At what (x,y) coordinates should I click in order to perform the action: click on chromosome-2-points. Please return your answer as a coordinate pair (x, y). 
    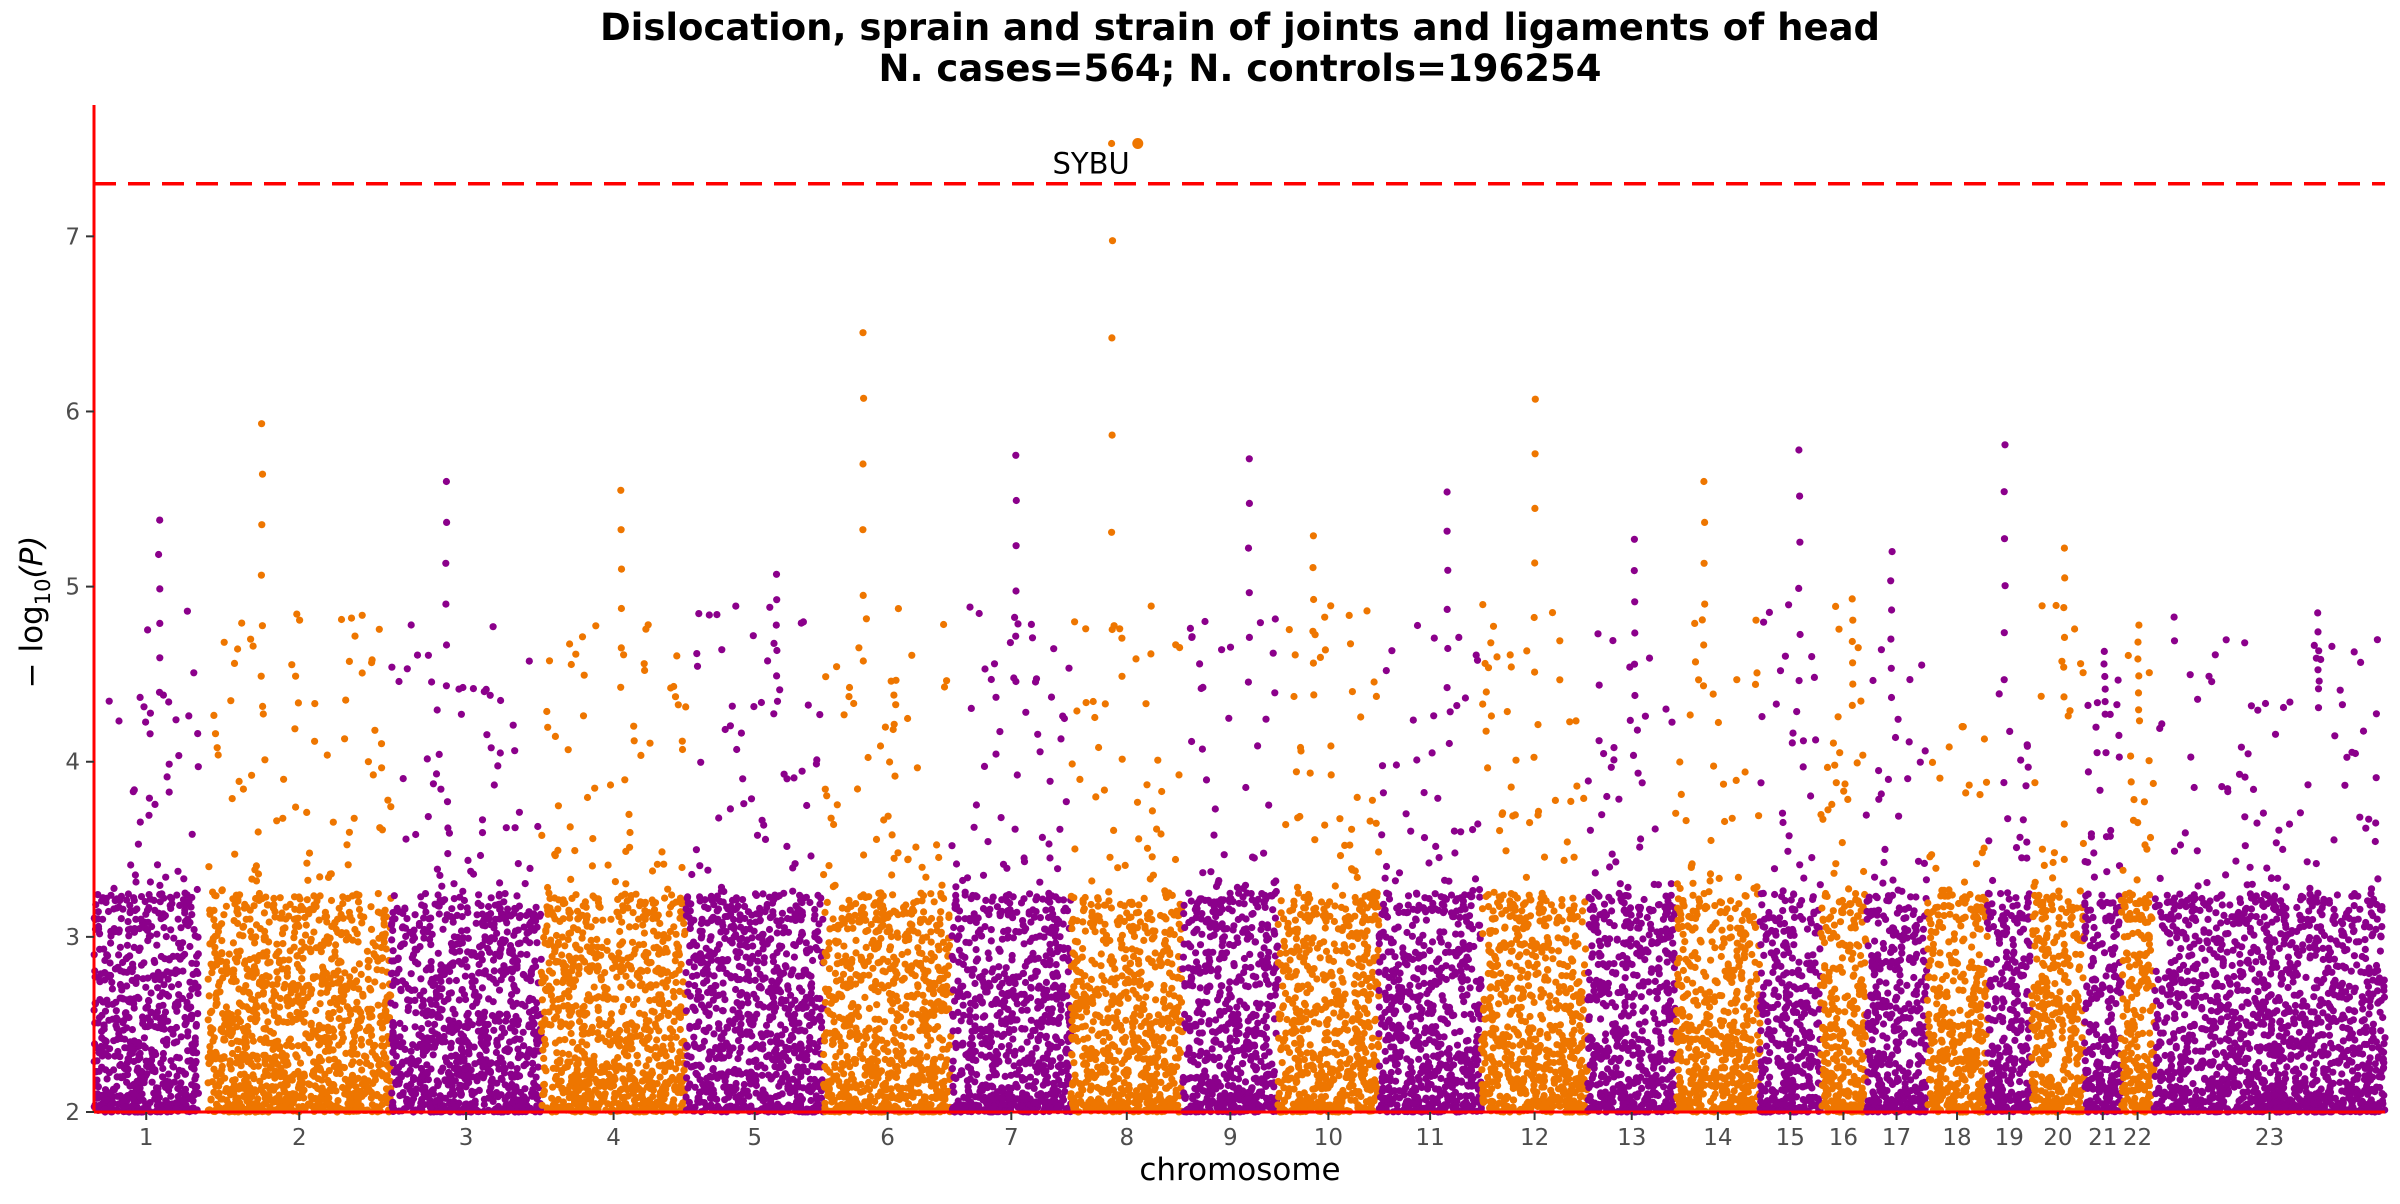
    Looking at the image, I should click on (299, 768).